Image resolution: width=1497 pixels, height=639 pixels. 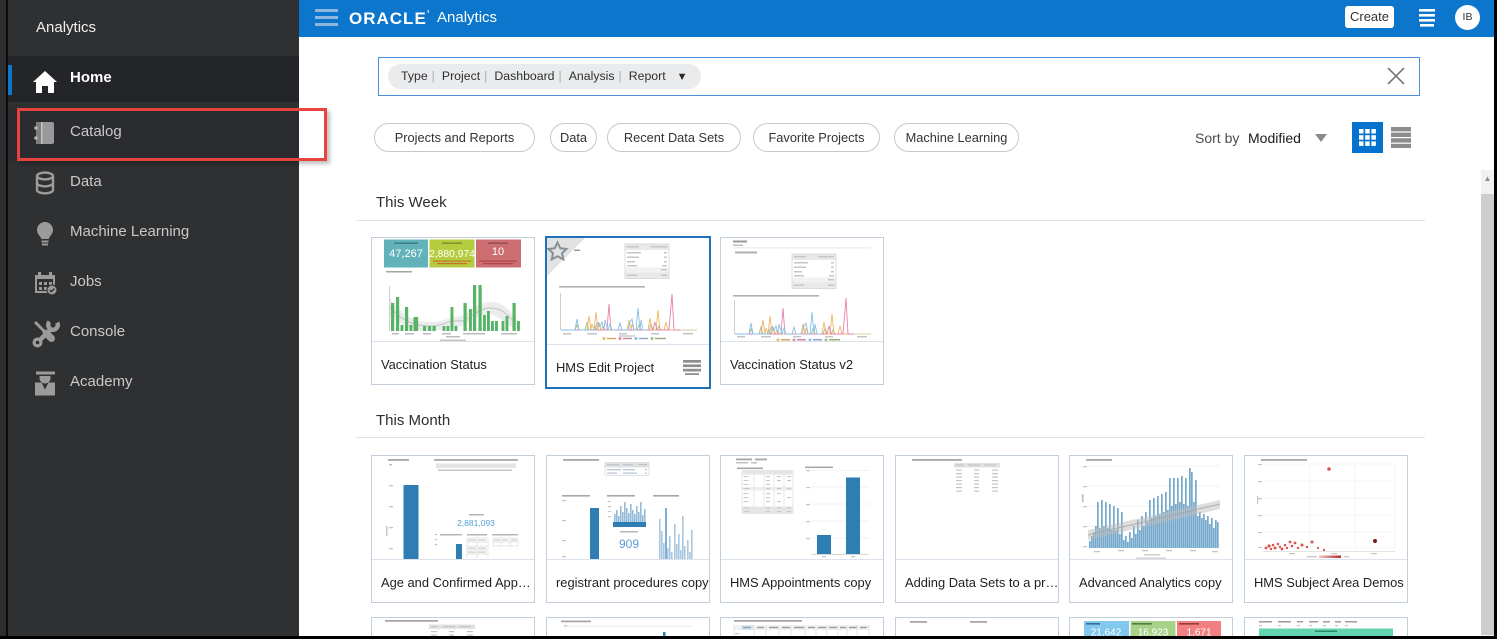 What do you see at coordinates (406, 254) in the screenshot?
I see `svg-text: 47,267` at bounding box center [406, 254].